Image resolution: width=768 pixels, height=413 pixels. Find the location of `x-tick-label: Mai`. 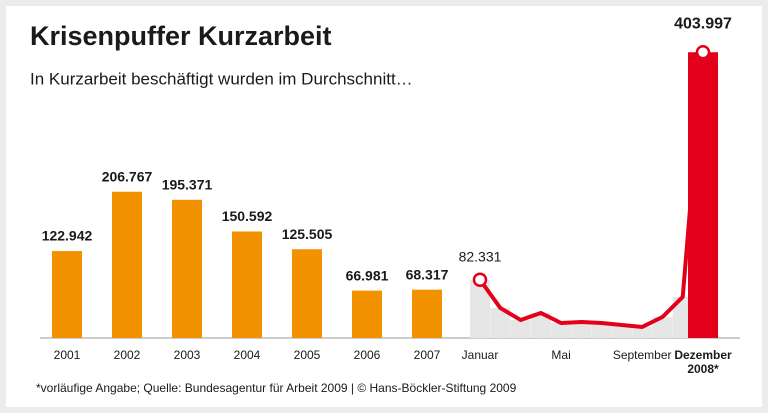

x-tick-label: Mai is located at coordinates (561, 355).